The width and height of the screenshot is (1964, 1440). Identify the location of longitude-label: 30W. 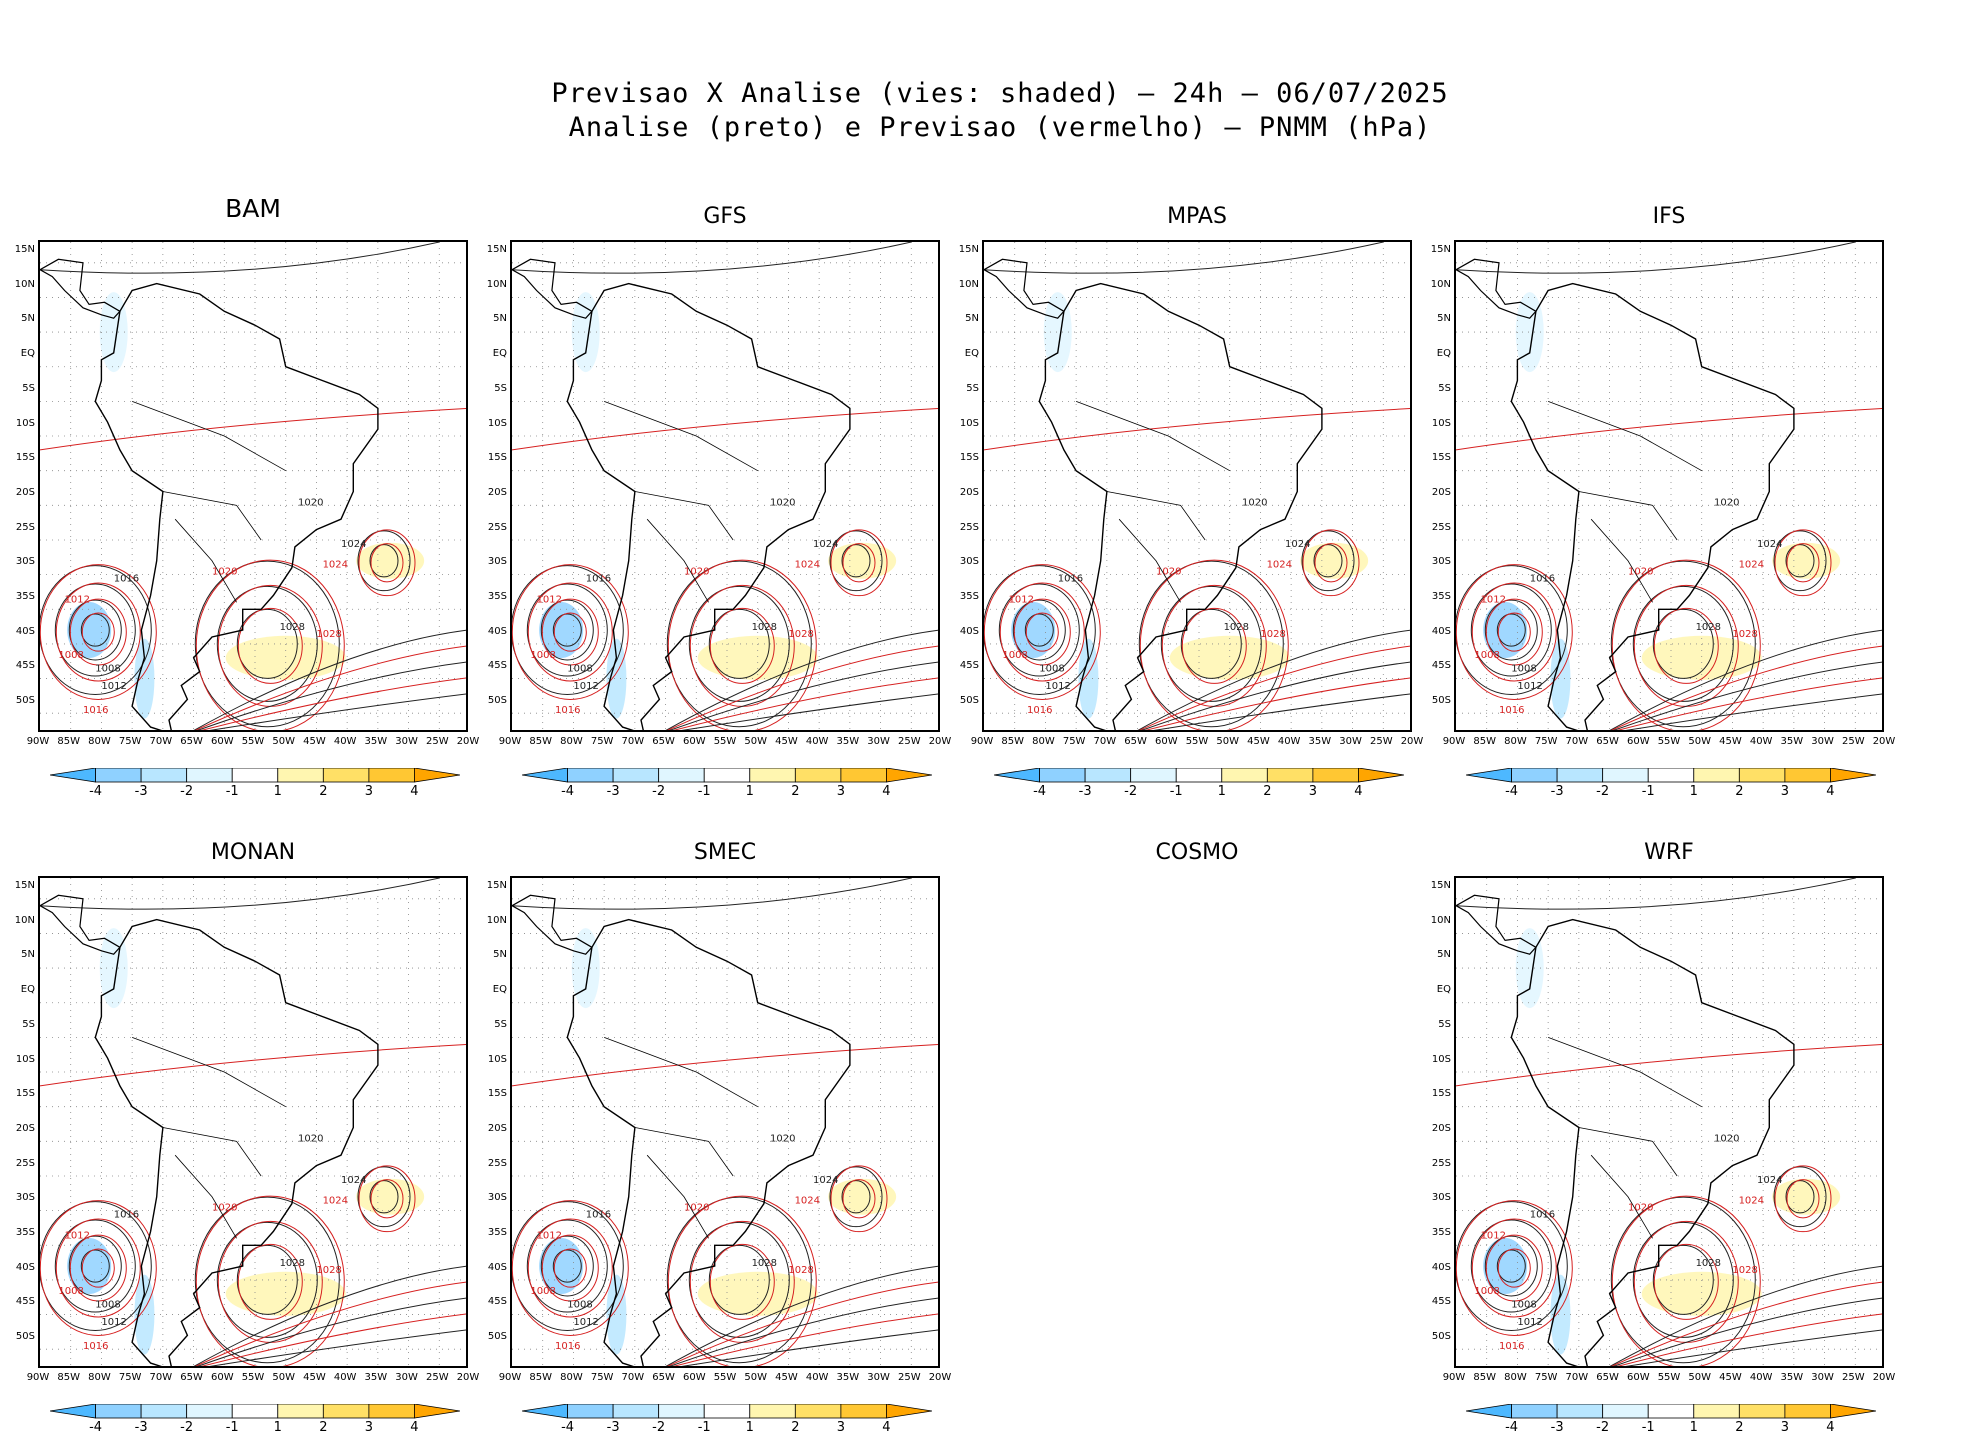
(406, 741).